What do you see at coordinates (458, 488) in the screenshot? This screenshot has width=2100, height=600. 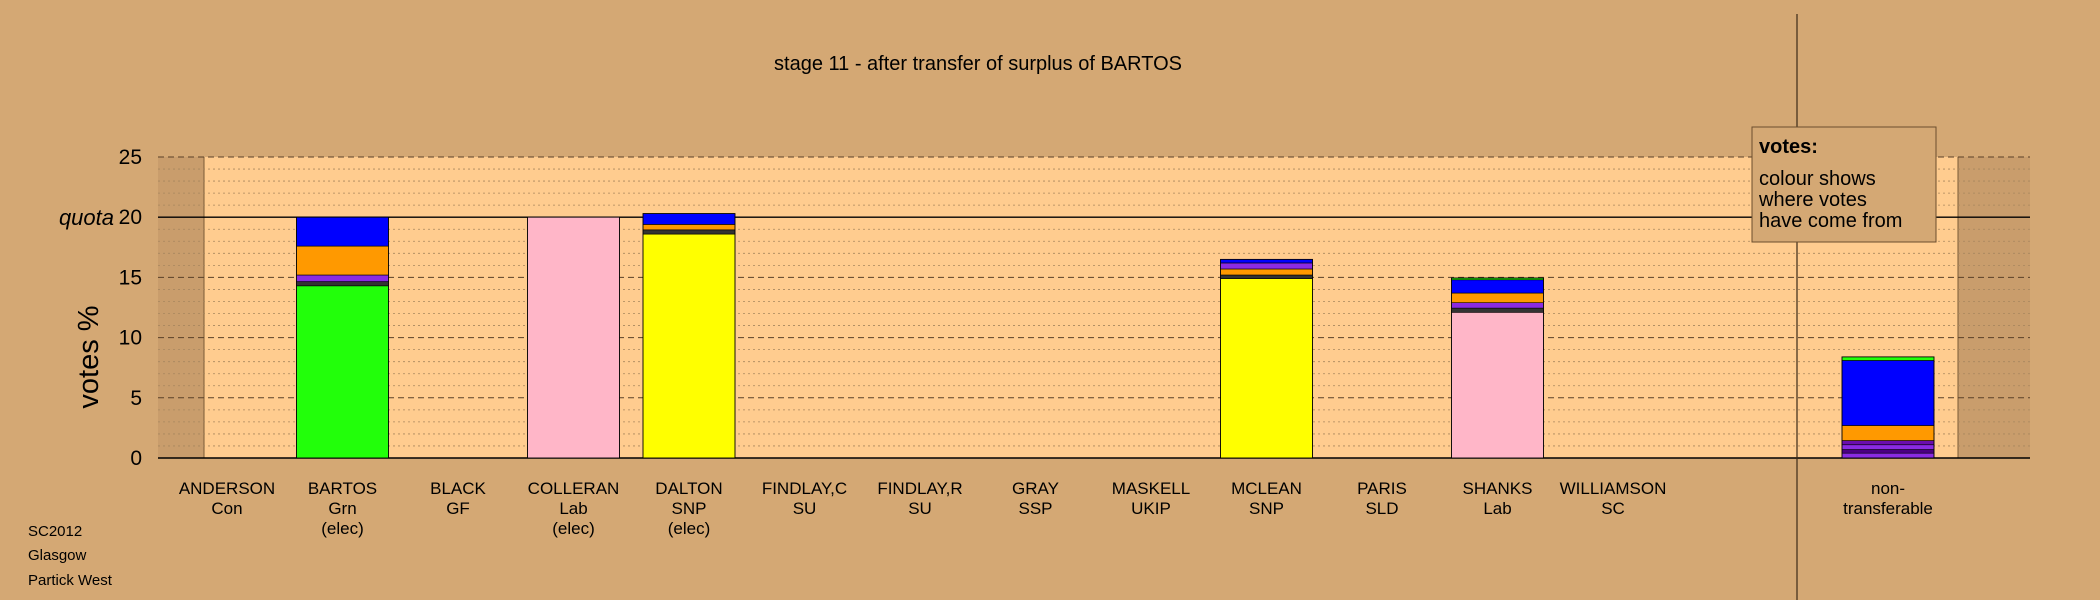 I see `candidate-name-label: BLACK` at bounding box center [458, 488].